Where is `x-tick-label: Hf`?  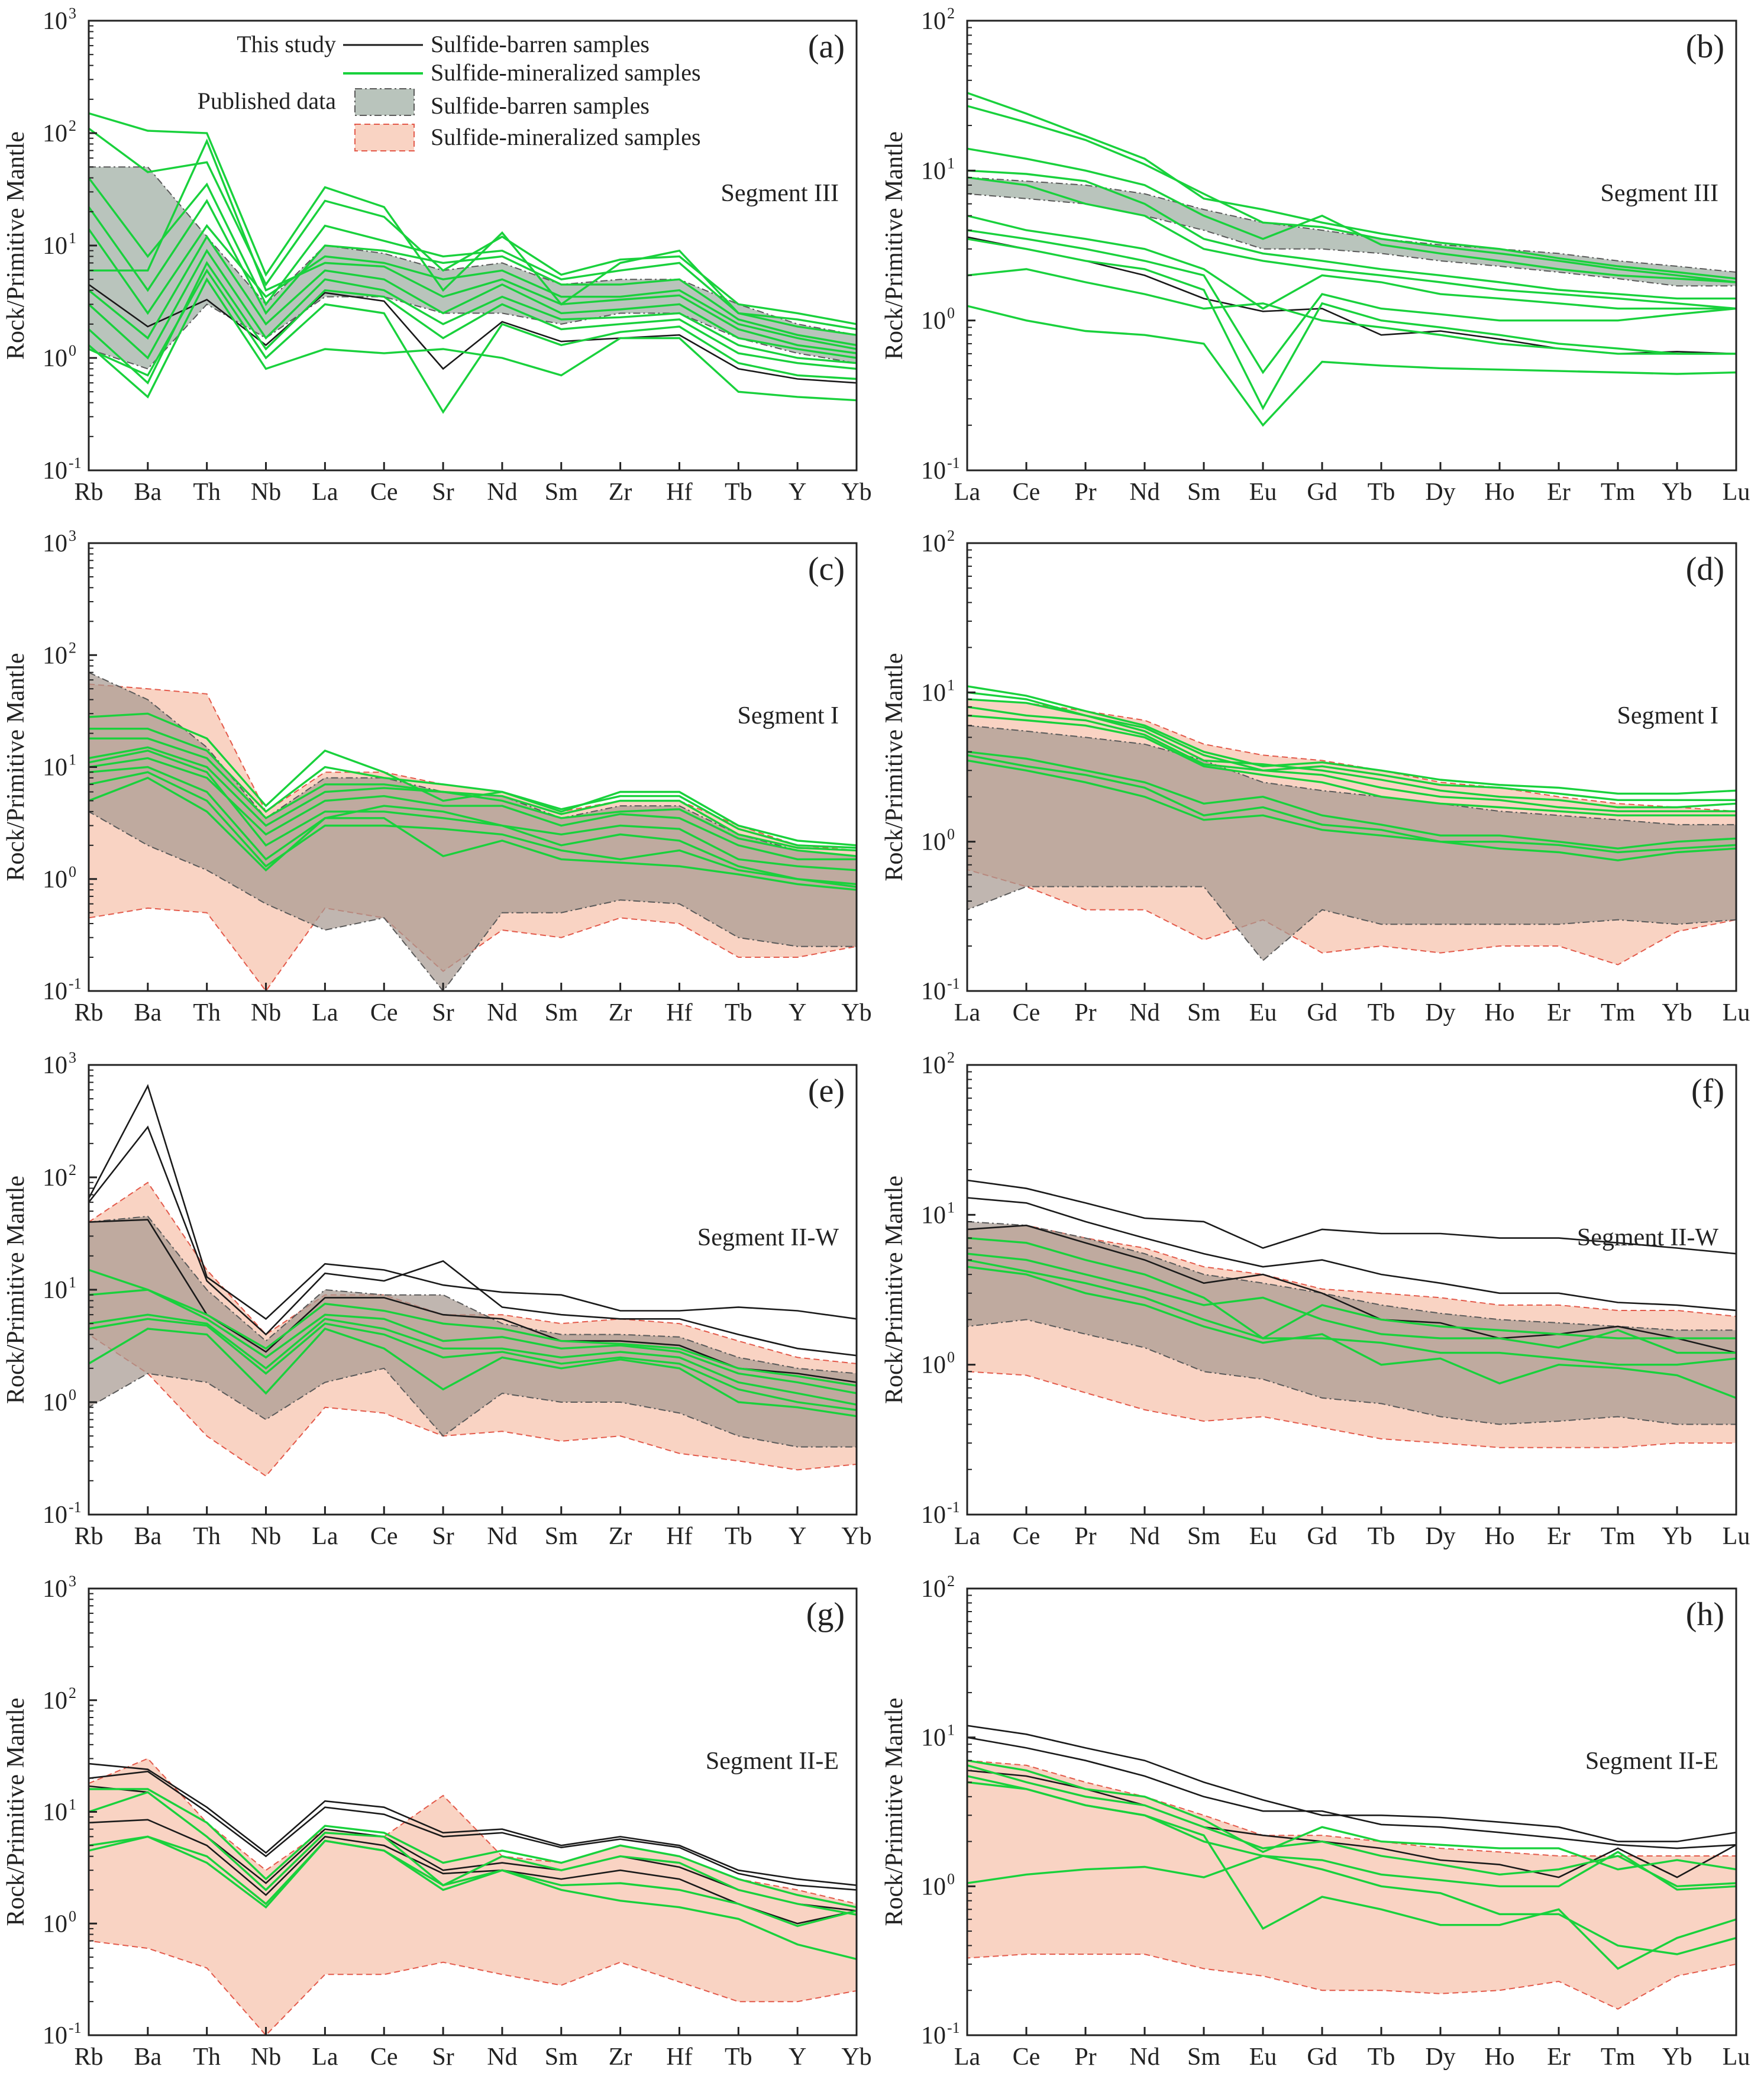
x-tick-label: Hf is located at coordinates (679, 1537).